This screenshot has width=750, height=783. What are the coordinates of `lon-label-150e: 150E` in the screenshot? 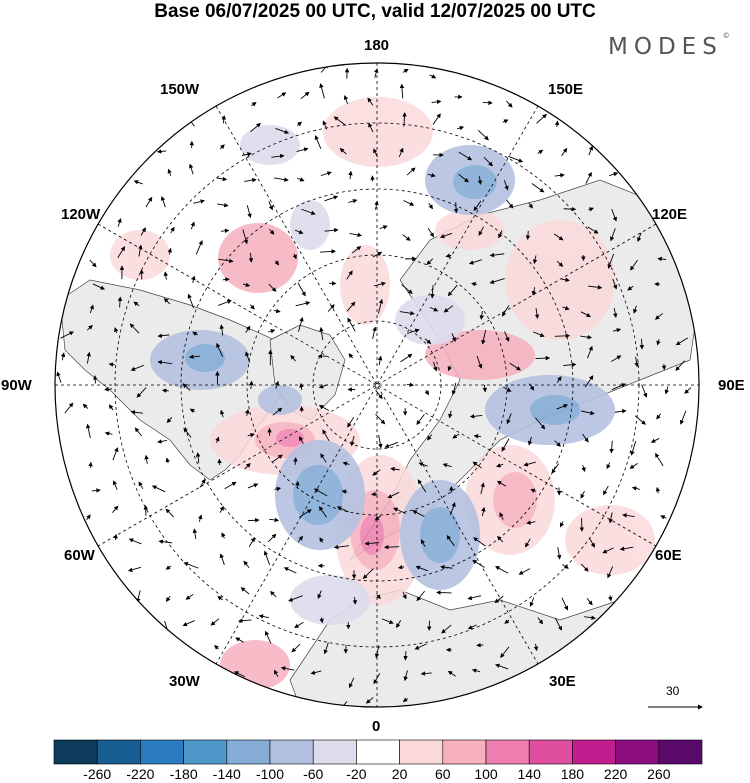 It's located at (566, 89).